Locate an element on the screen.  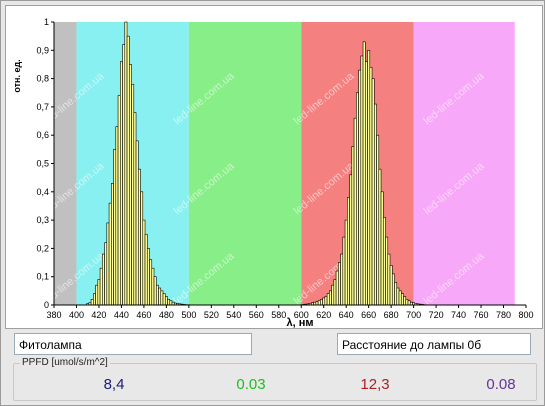
x-tick-label-17: 720 is located at coordinates (436, 315).